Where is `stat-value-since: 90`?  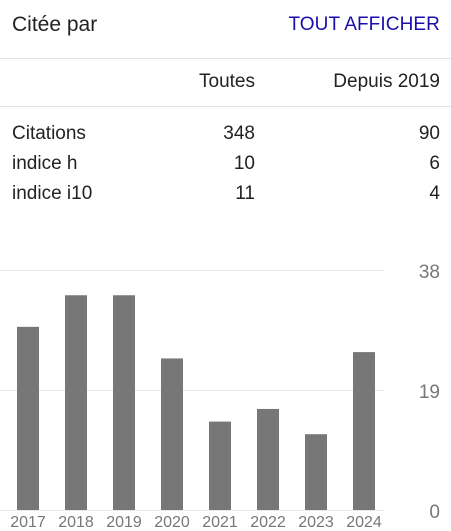
stat-value-since: 90 is located at coordinates (429, 133).